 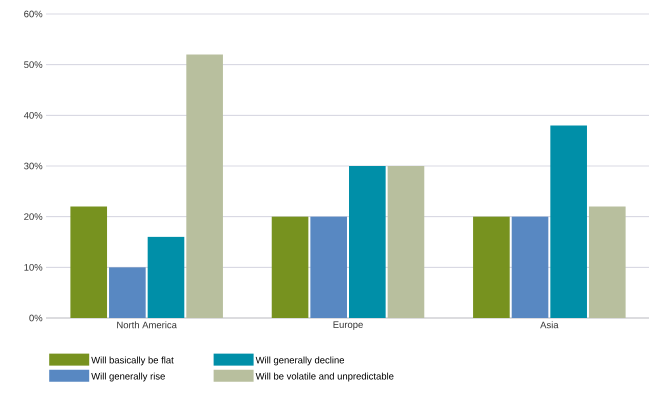 What do you see at coordinates (33, 115) in the screenshot?
I see `y-tick-label: 40%` at bounding box center [33, 115].